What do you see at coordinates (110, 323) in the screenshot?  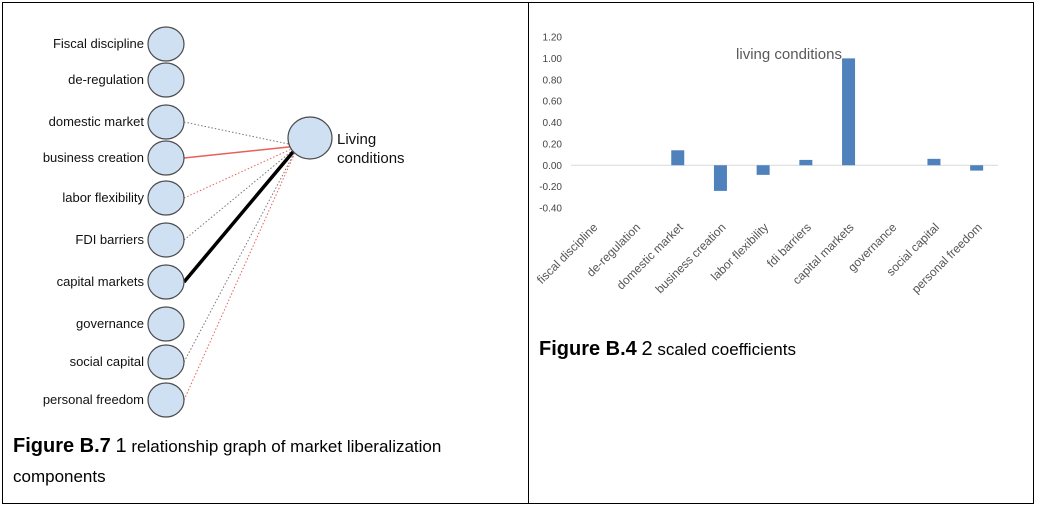 I see `graph-node-label: governance` at bounding box center [110, 323].